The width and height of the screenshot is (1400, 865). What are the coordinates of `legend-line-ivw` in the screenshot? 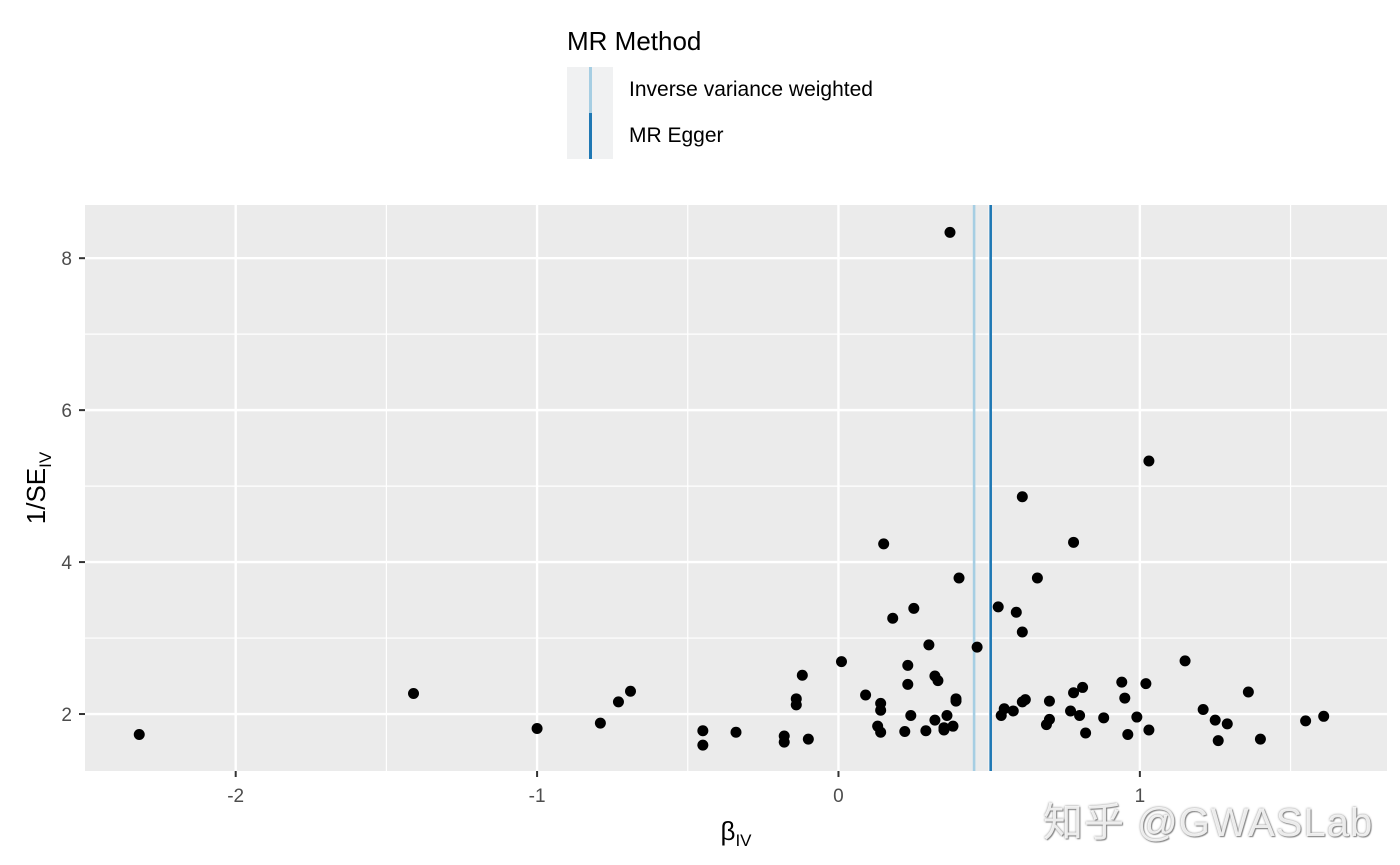 It's located at (590, 90).